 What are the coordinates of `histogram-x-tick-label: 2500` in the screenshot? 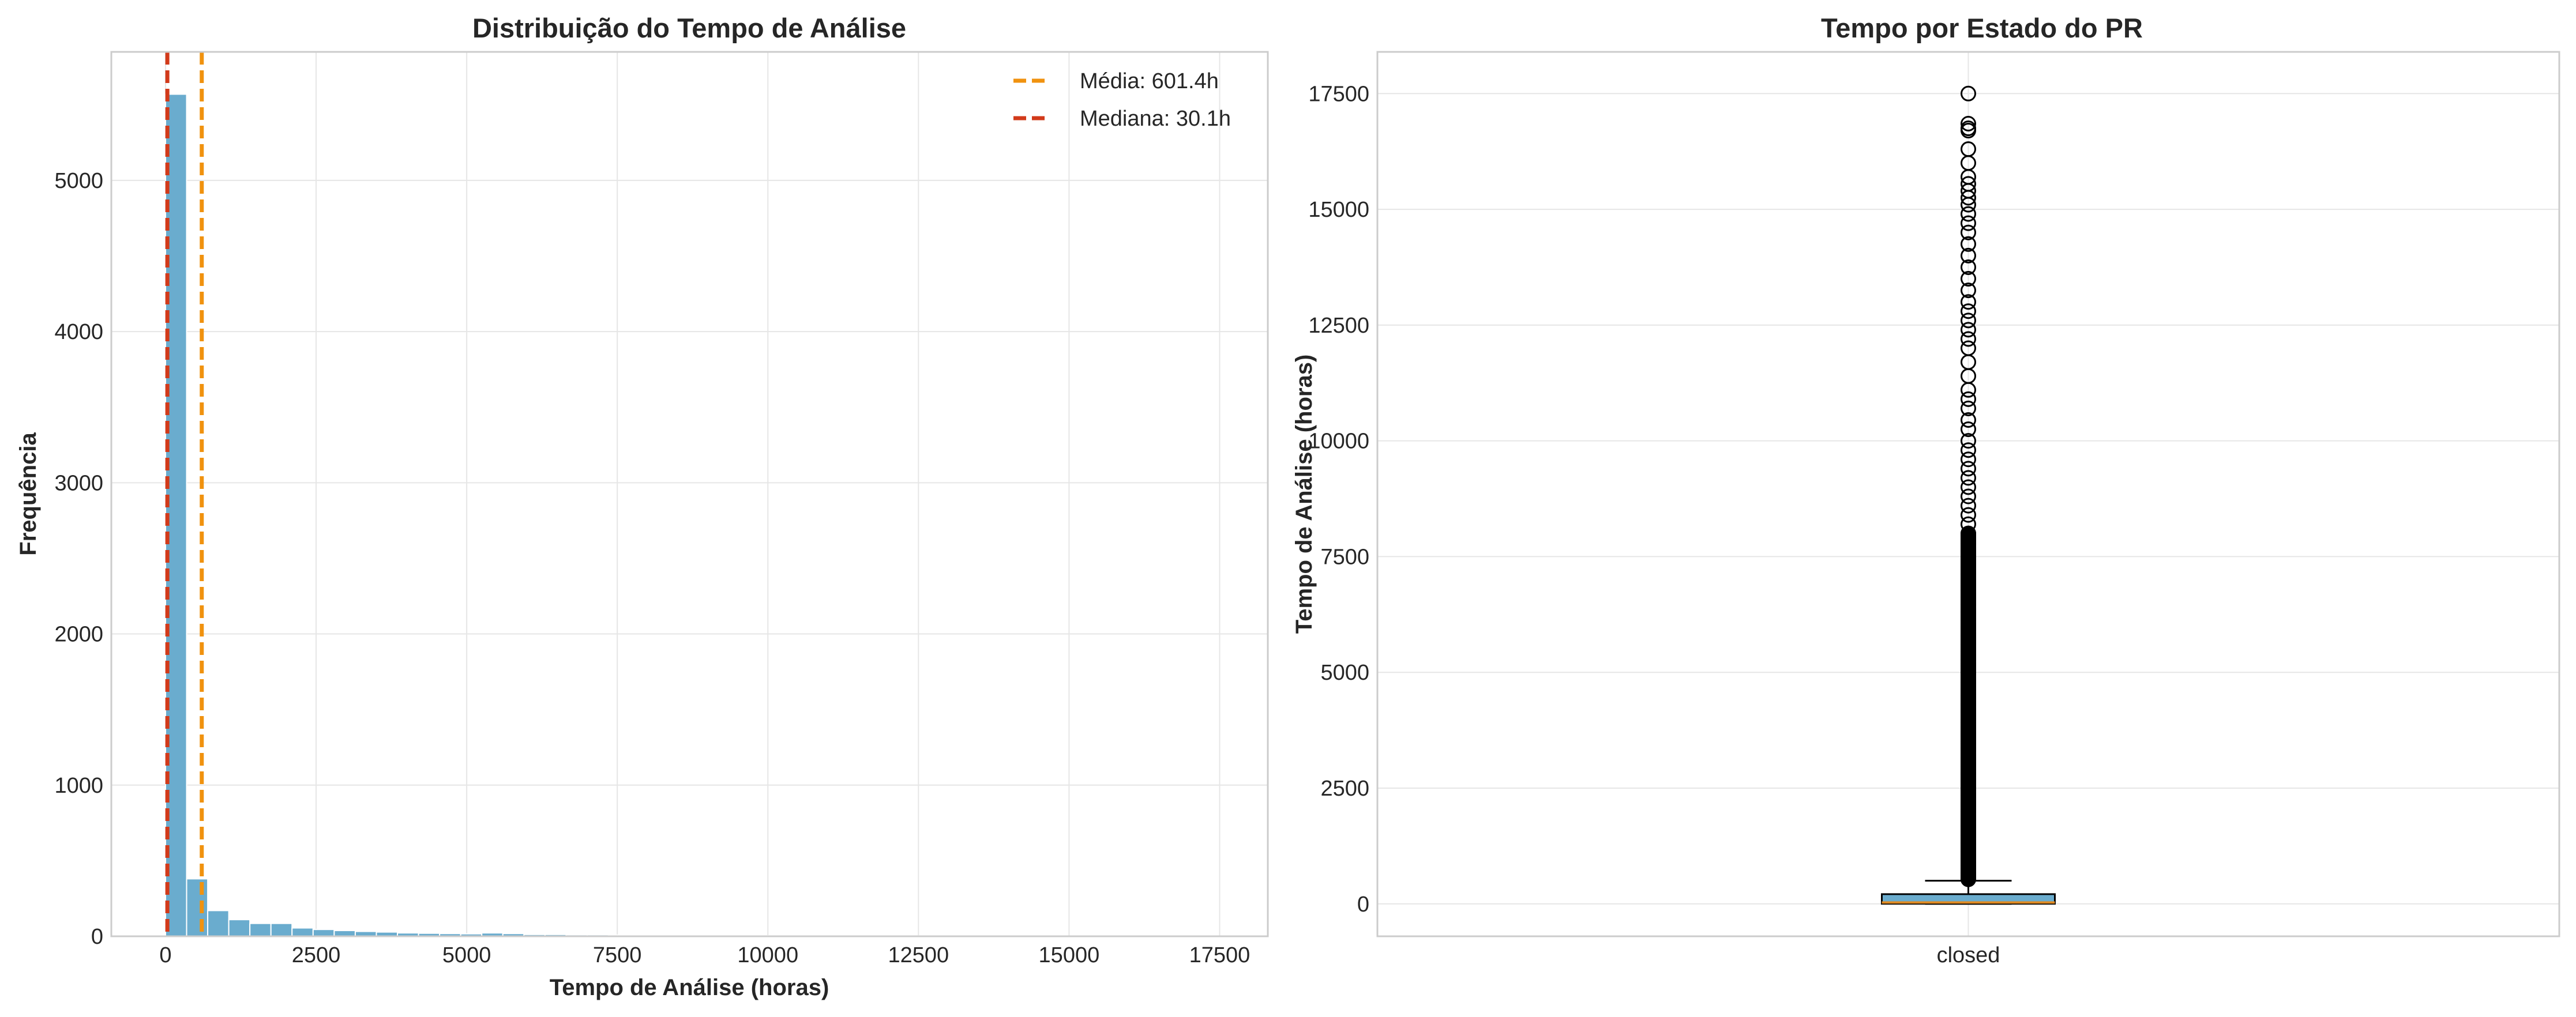 It's located at (316, 955).